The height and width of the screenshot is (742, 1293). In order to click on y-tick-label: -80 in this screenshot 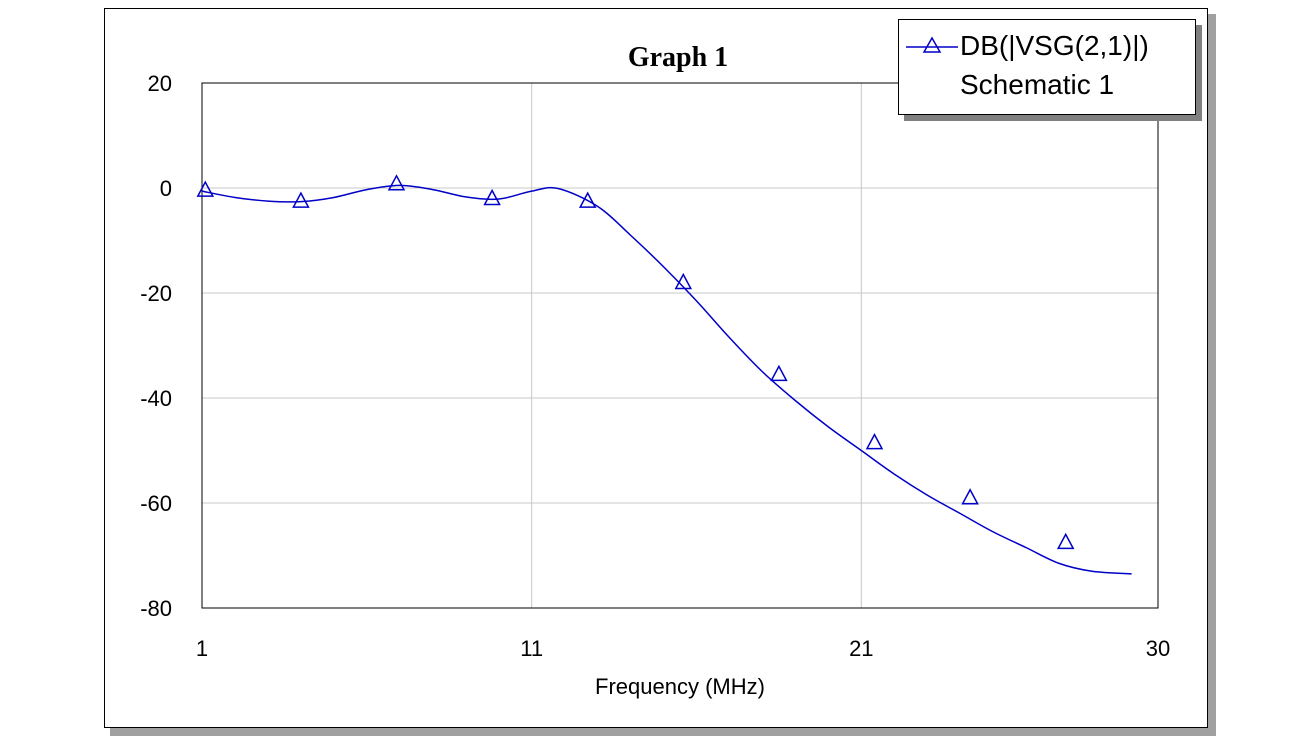, I will do `click(156, 608)`.